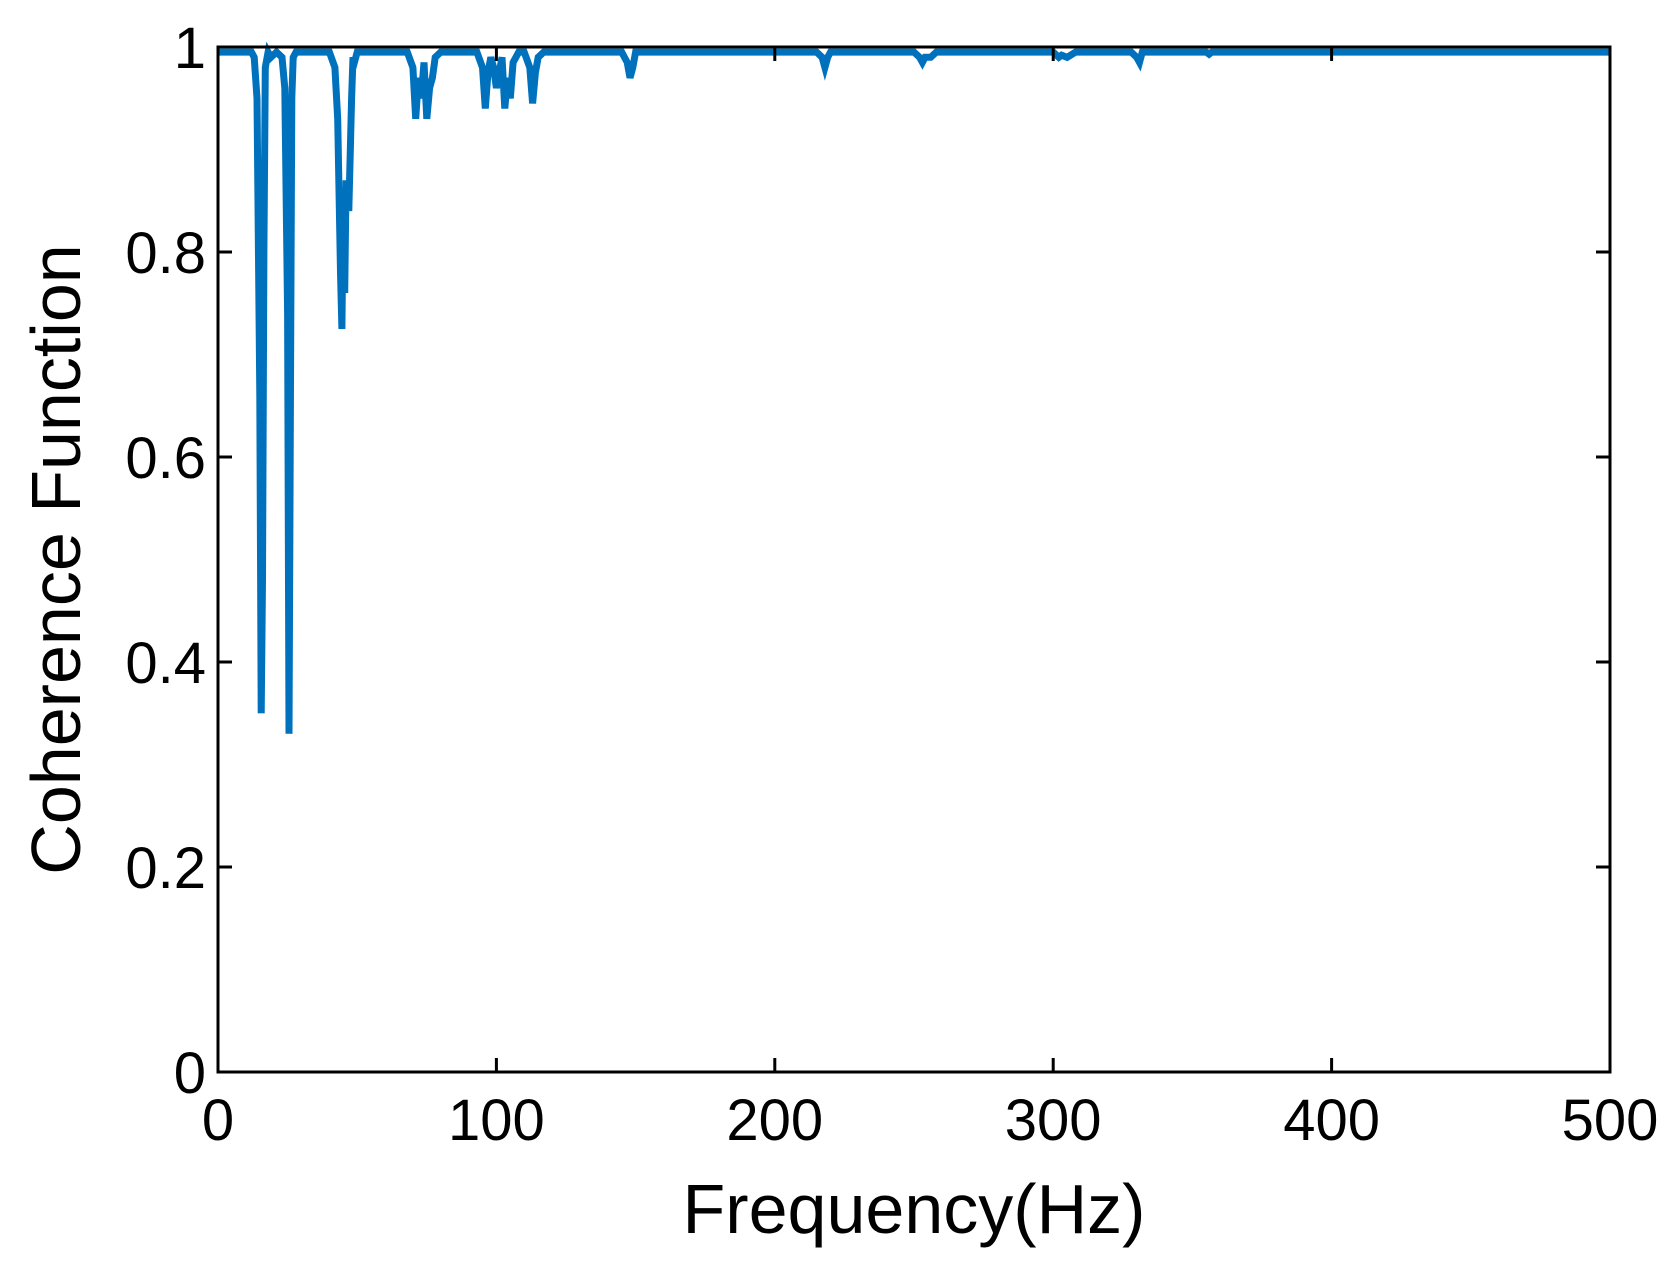 The height and width of the screenshot is (1264, 1677). What do you see at coordinates (190, 48) in the screenshot?
I see `y-tick-label: 1` at bounding box center [190, 48].